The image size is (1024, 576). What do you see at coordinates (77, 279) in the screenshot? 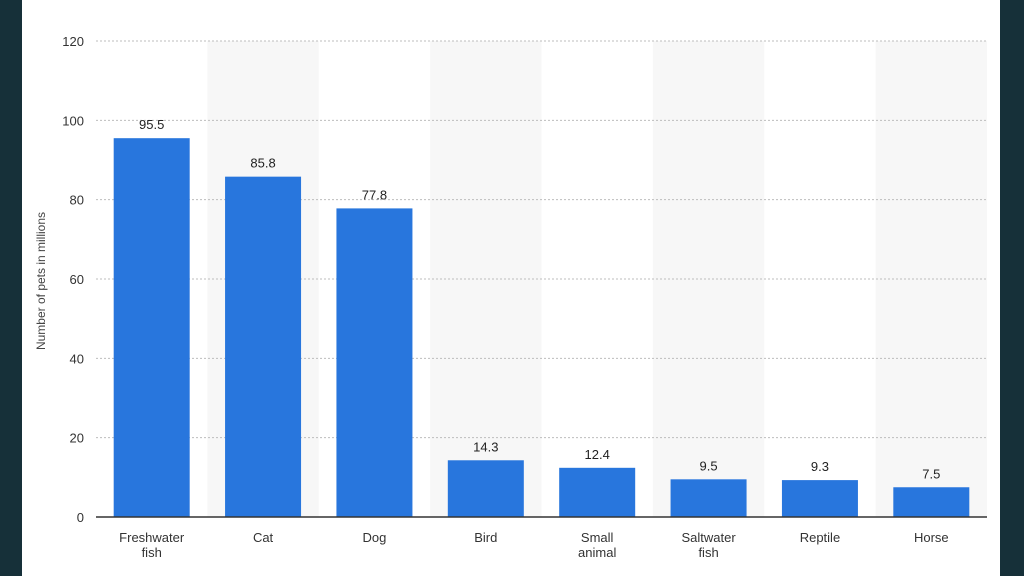
I see `y-tick-label: 60` at bounding box center [77, 279].